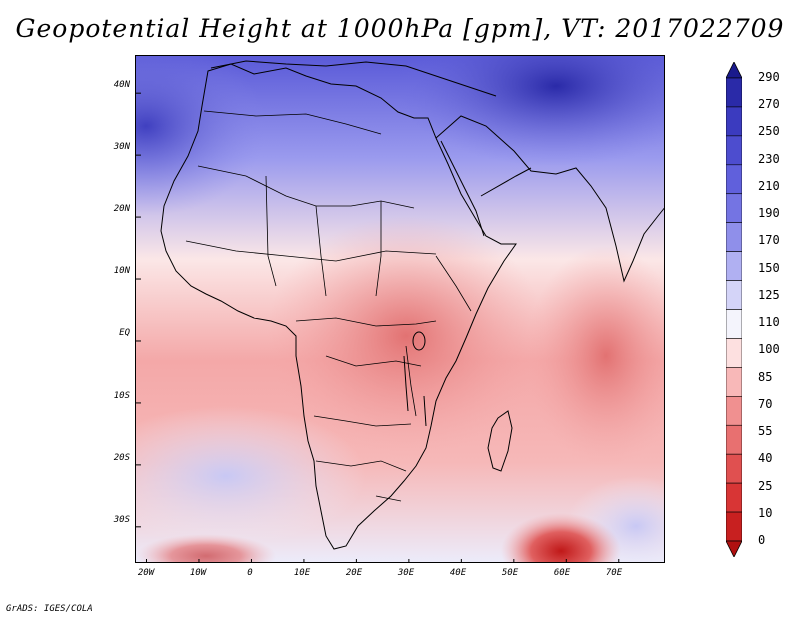  Describe the element at coordinates (561, 537) in the screenshot. I see `low-height-south-of-madagascar` at that location.